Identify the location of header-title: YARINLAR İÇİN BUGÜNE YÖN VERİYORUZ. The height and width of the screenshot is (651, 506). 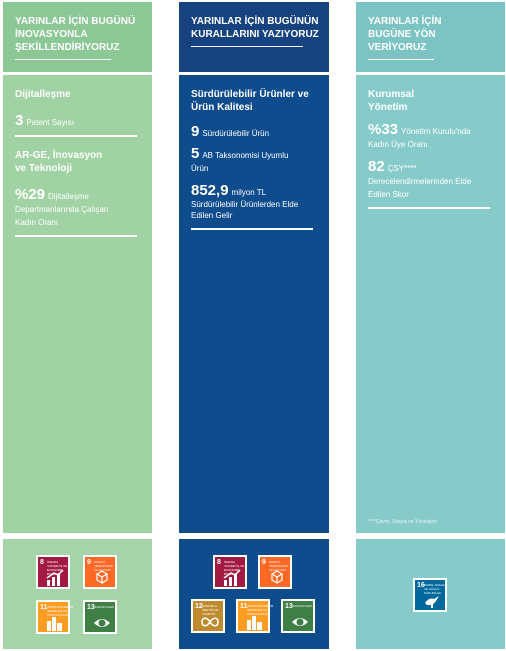
(405, 34).